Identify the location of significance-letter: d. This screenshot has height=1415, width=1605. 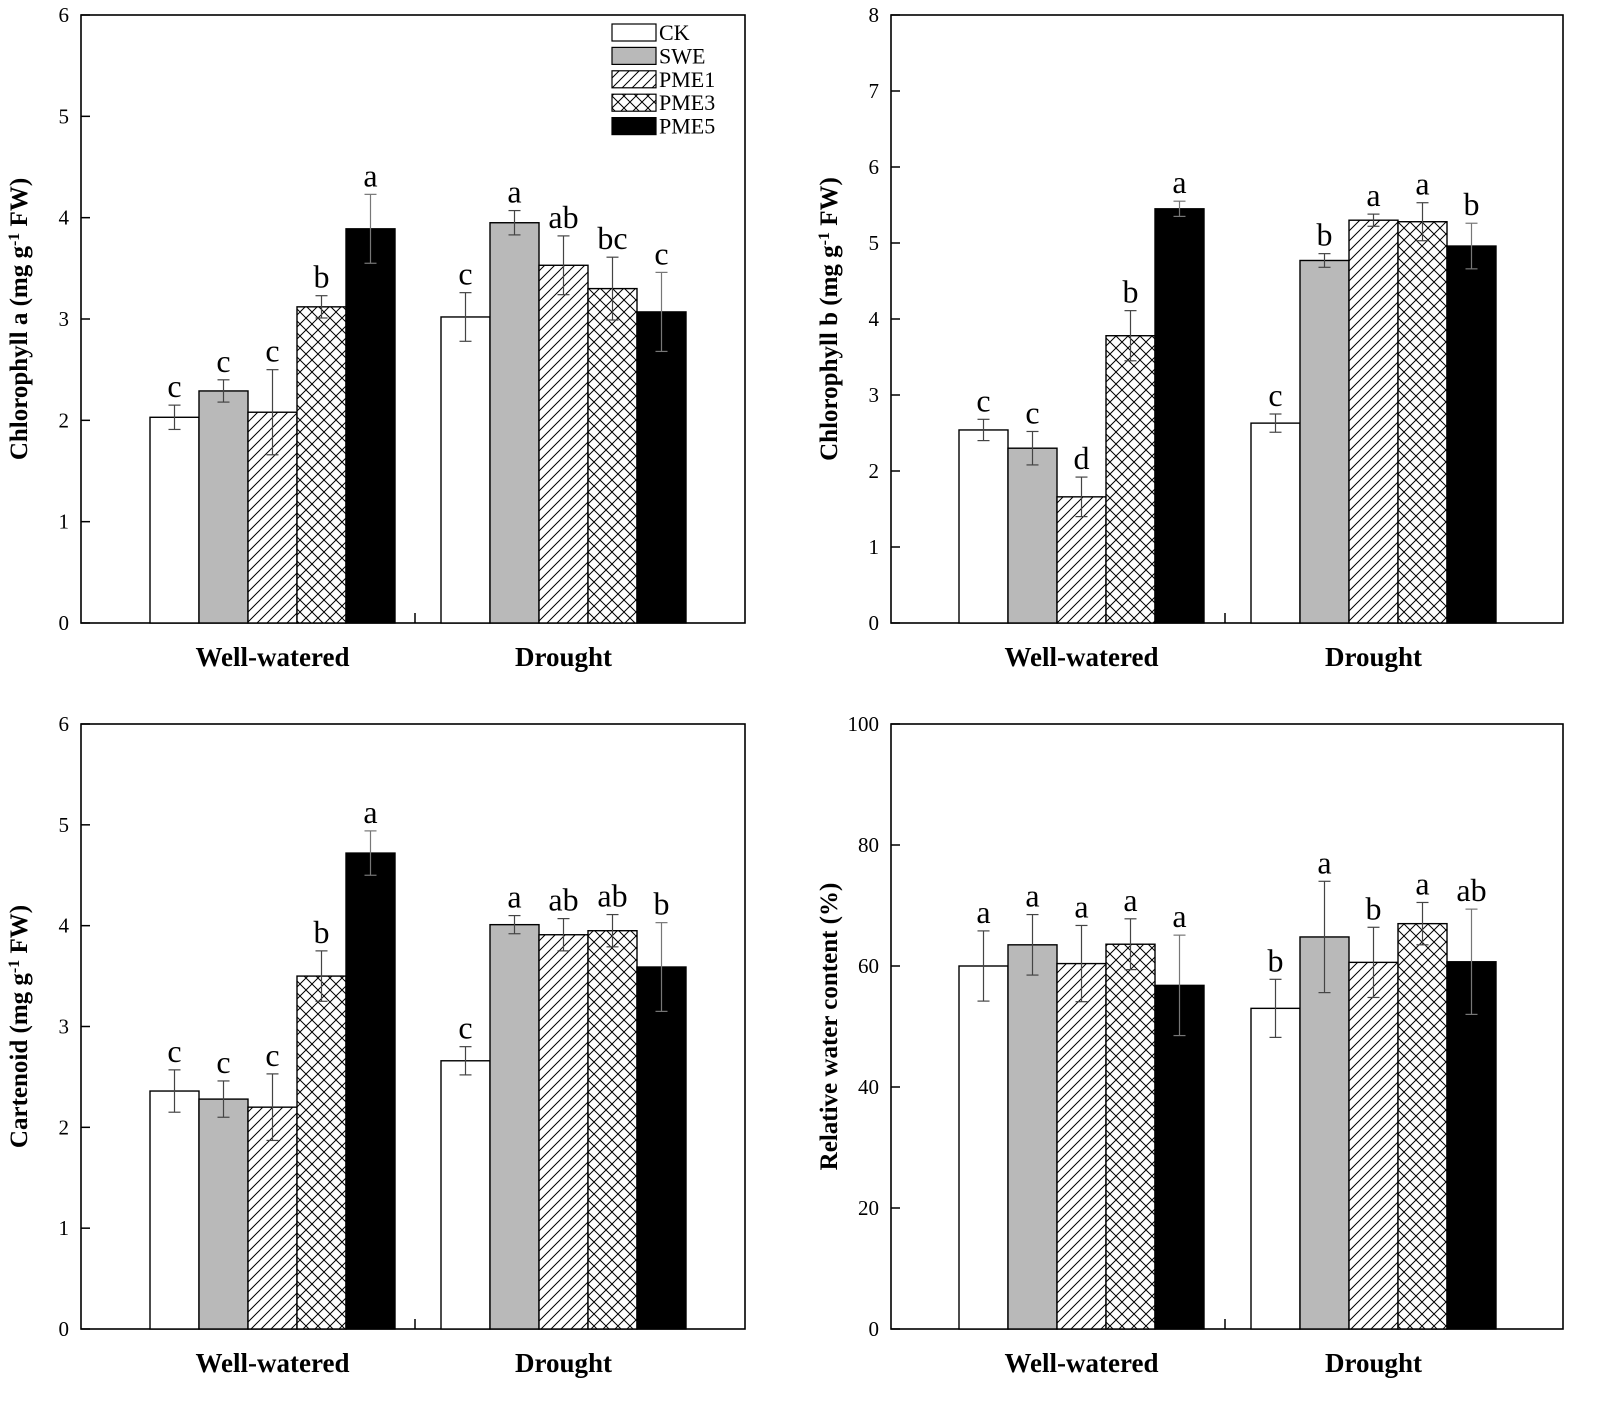
(1082, 458).